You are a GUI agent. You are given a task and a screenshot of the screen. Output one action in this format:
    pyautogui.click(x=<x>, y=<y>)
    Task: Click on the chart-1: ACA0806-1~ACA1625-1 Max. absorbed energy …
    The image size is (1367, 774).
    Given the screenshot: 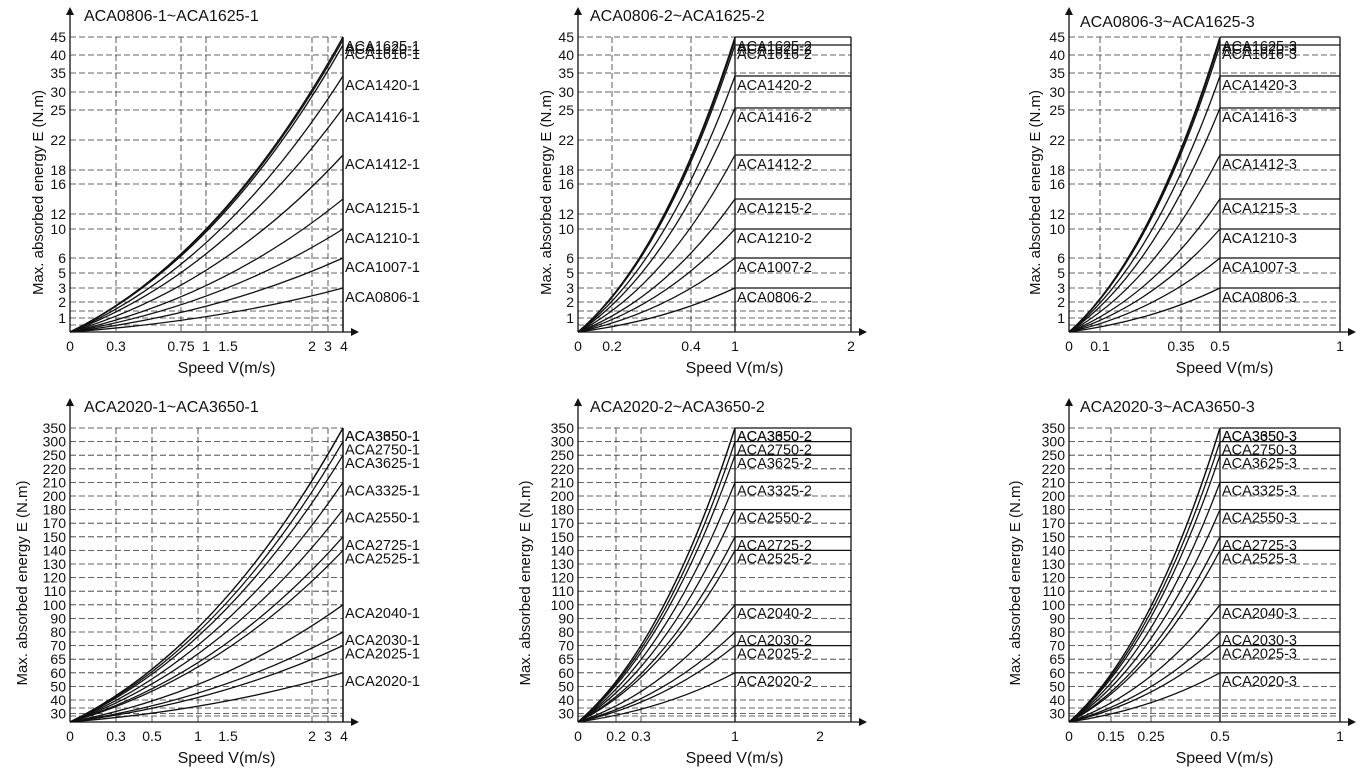 What is the action you would take?
    pyautogui.click(x=225, y=192)
    